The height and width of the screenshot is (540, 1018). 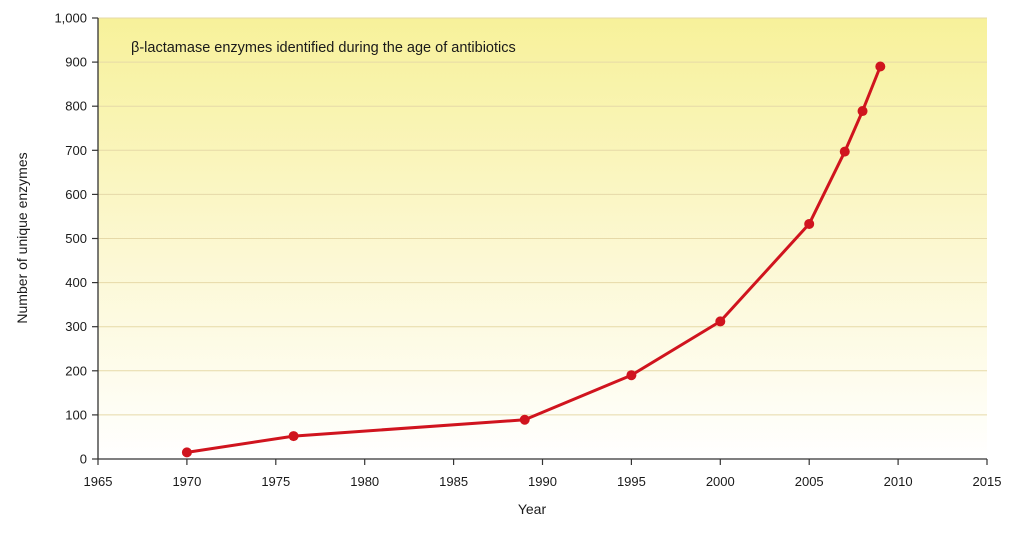 I want to click on y-tick-label: 400, so click(x=76, y=282).